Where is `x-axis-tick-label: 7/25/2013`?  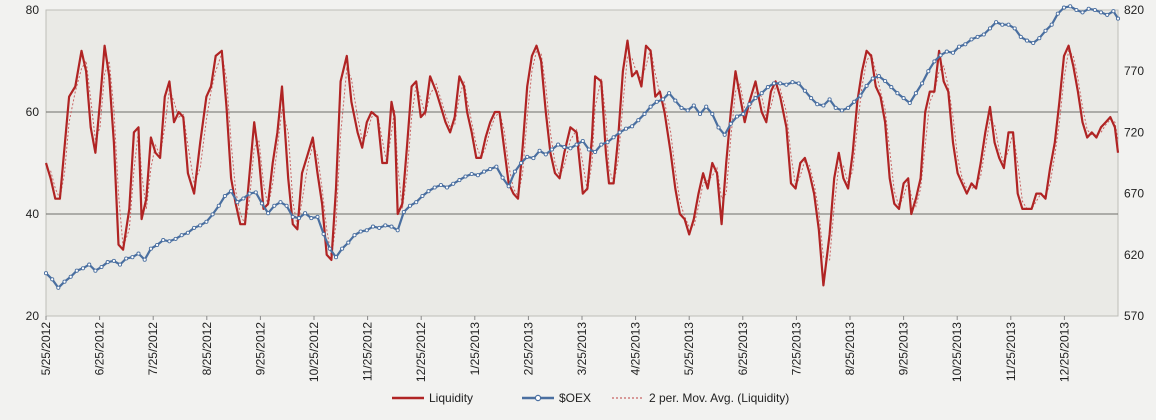 x-axis-tick-label: 7/25/2013 is located at coordinates (796, 349).